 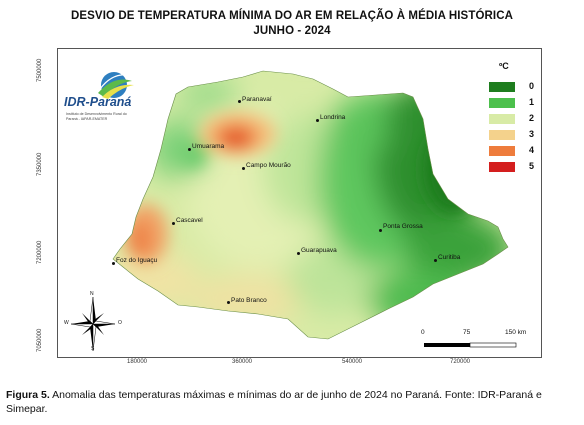 I want to click on y-tick-7050000: 7050000, so click(x=40, y=340).